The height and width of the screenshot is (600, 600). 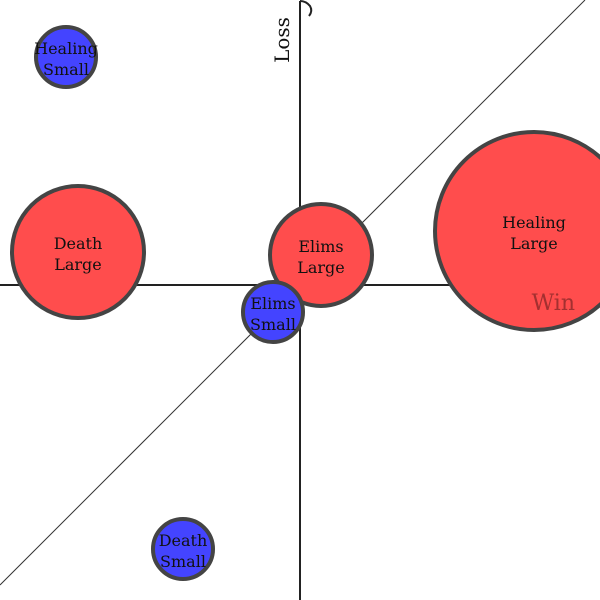 I want to click on bubble-death-small, so click(x=183, y=549).